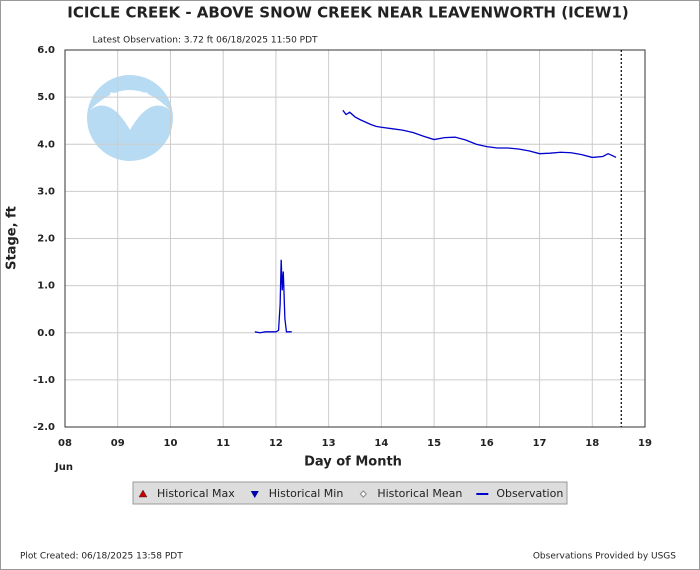 The height and width of the screenshot is (570, 700). Describe the element at coordinates (529, 493) in the screenshot. I see `legend-label: Observation` at that location.